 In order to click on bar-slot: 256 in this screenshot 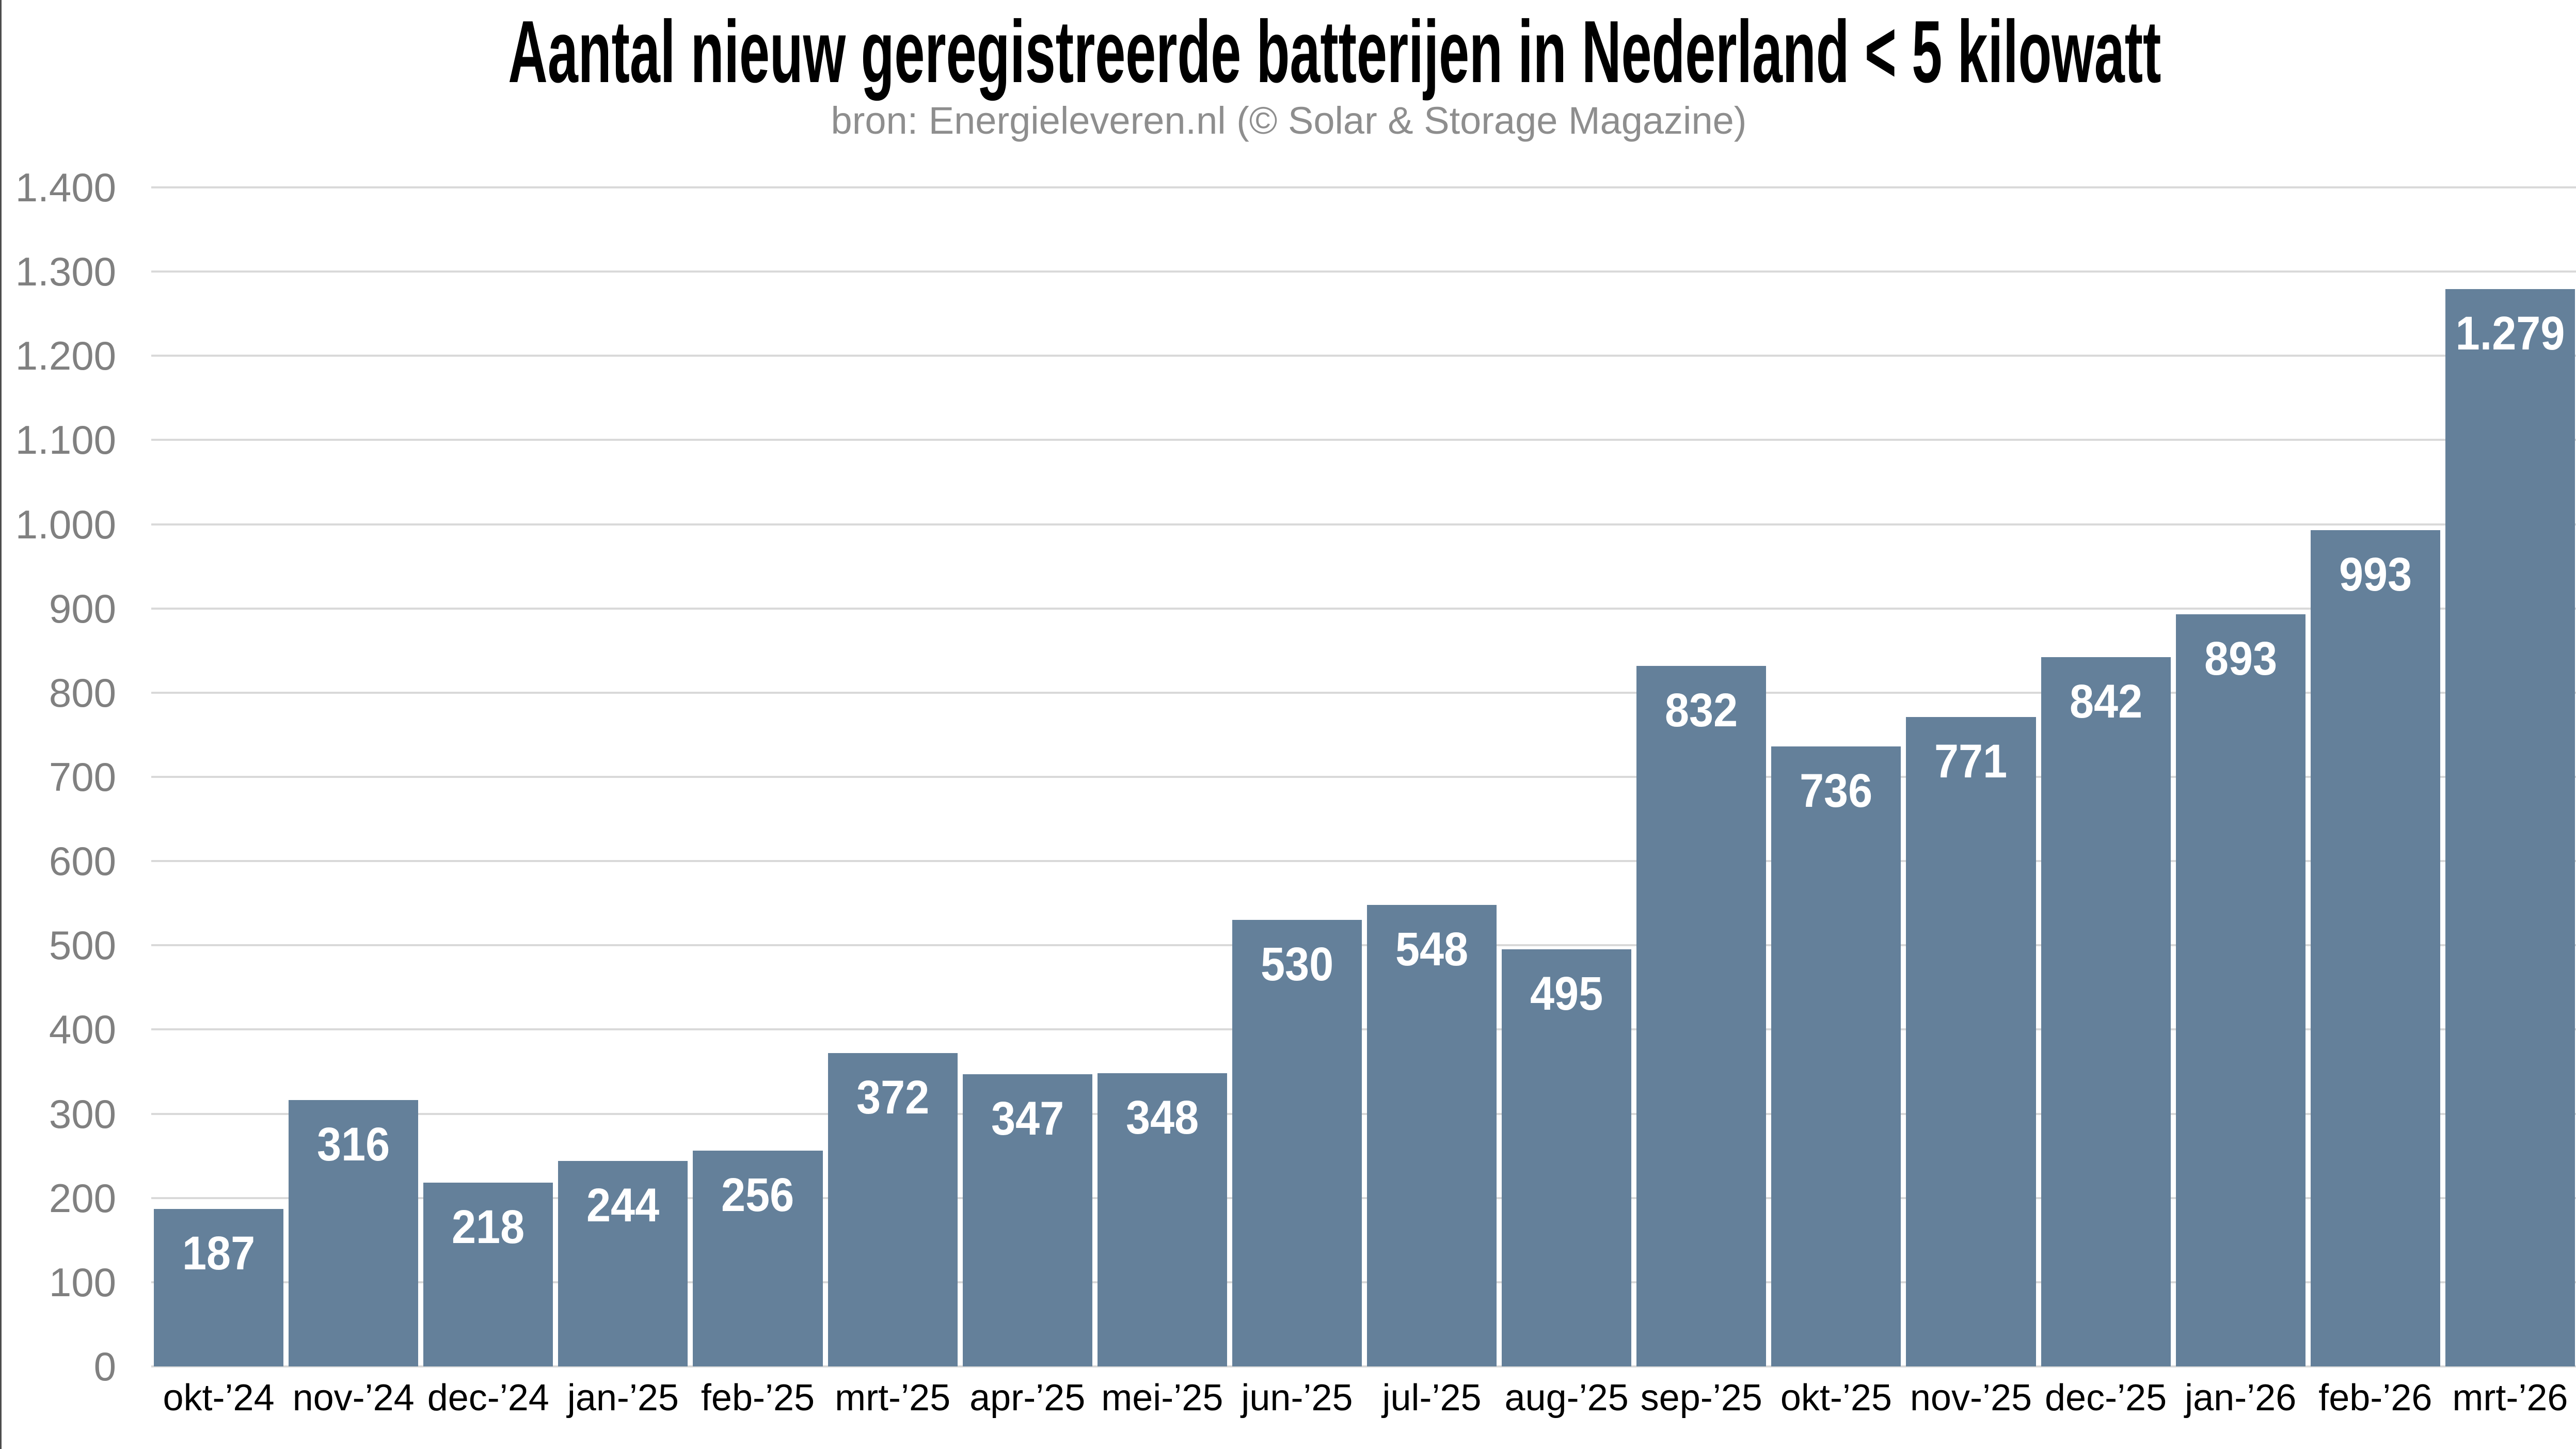, I will do `click(757, 776)`.